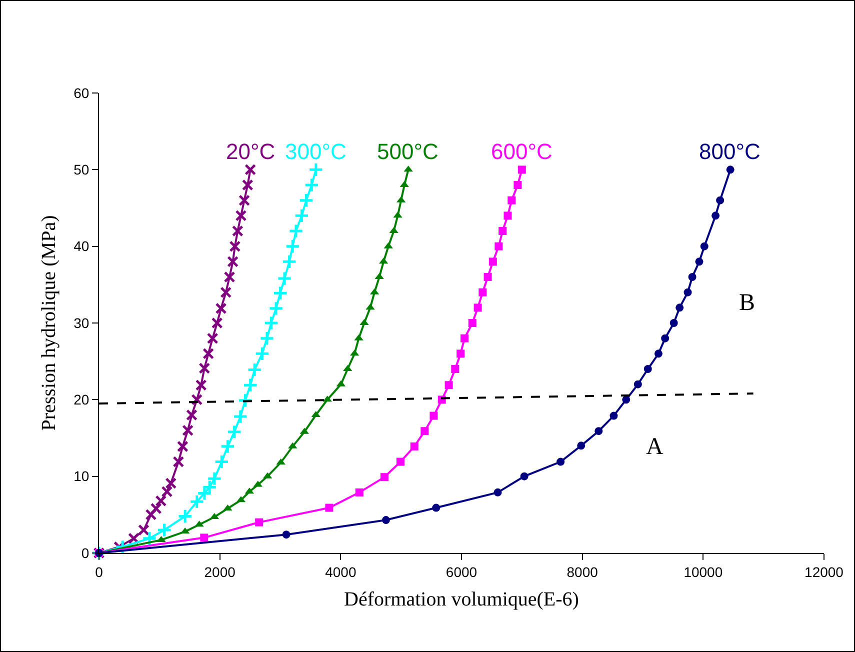 The height and width of the screenshot is (652, 855). Describe the element at coordinates (99, 572) in the screenshot. I see `x-tick-label: 0` at that location.